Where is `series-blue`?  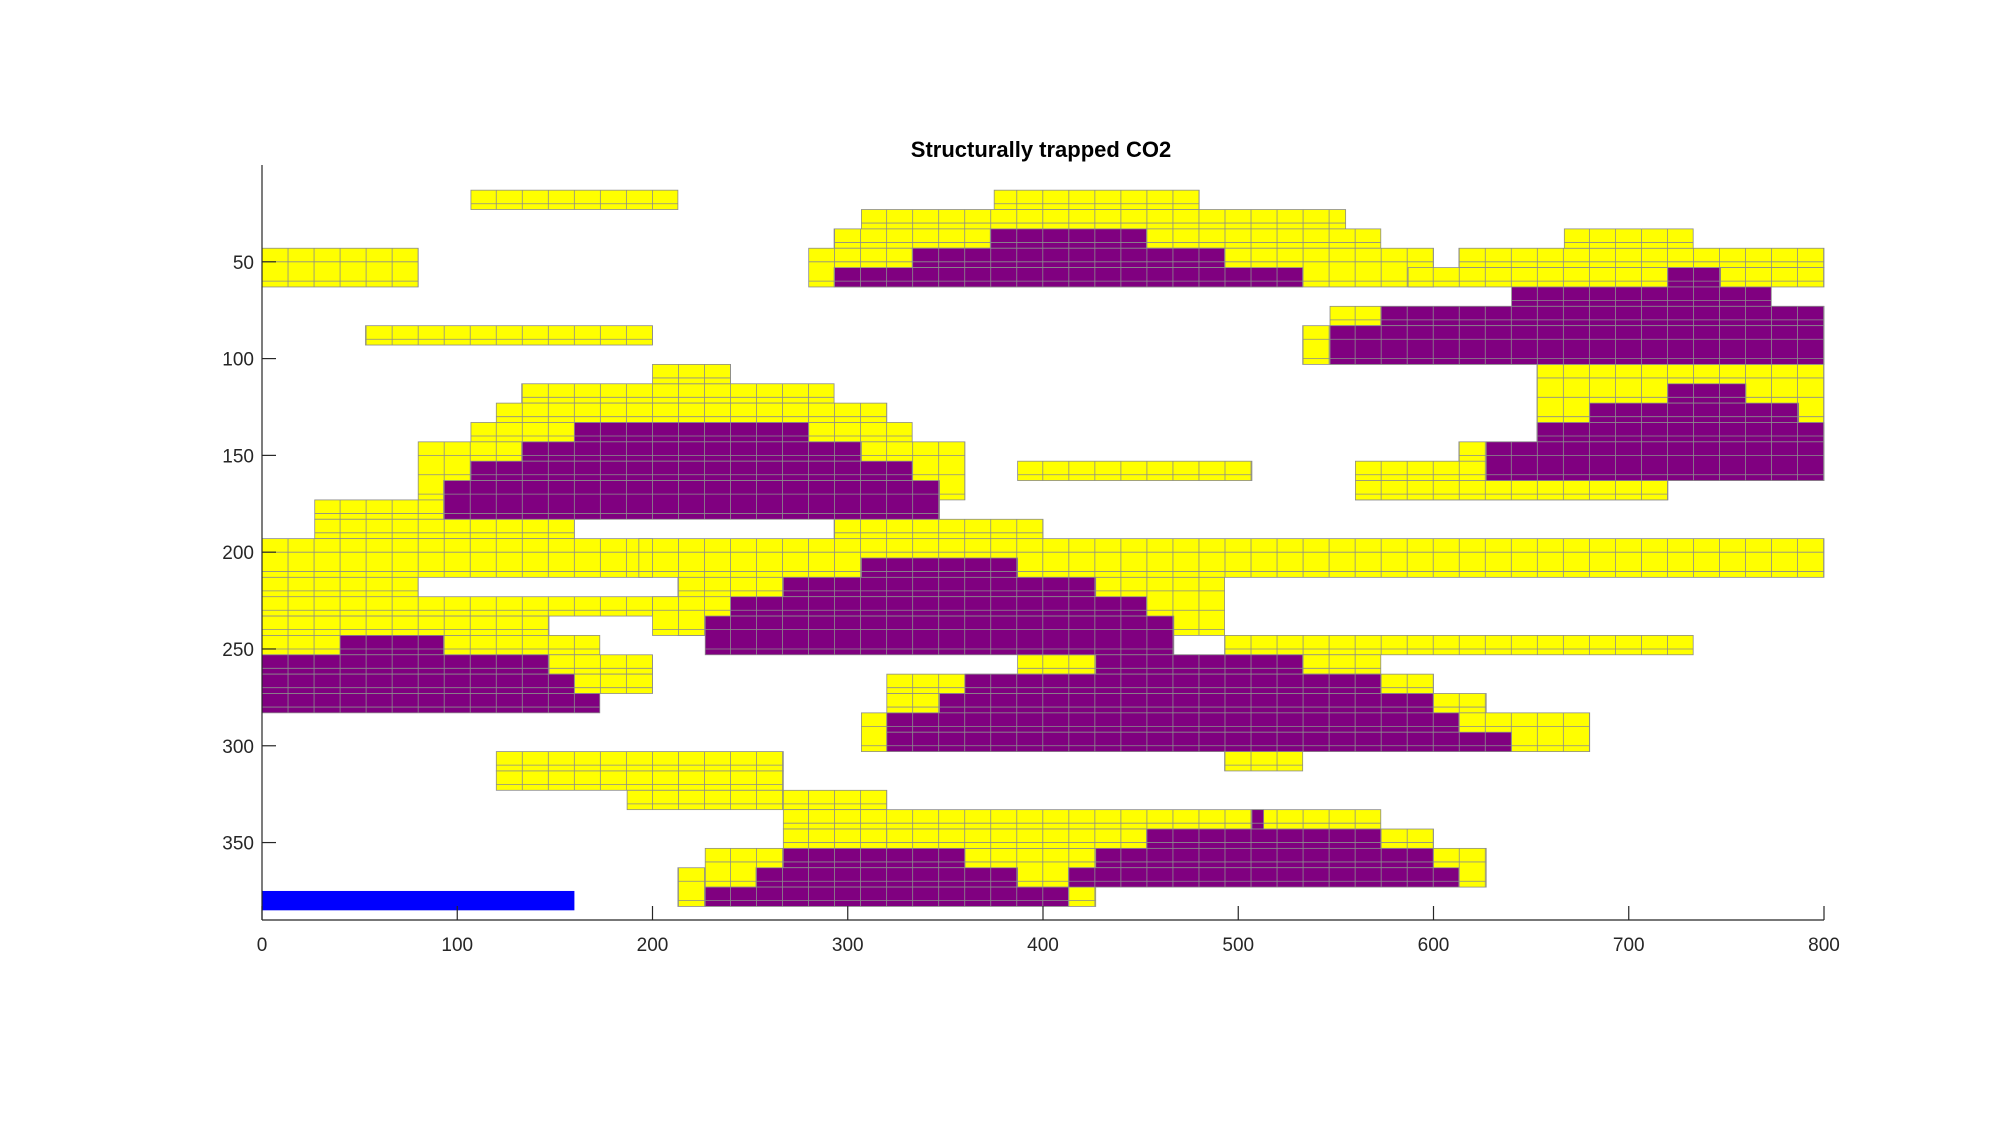 series-blue is located at coordinates (418, 900).